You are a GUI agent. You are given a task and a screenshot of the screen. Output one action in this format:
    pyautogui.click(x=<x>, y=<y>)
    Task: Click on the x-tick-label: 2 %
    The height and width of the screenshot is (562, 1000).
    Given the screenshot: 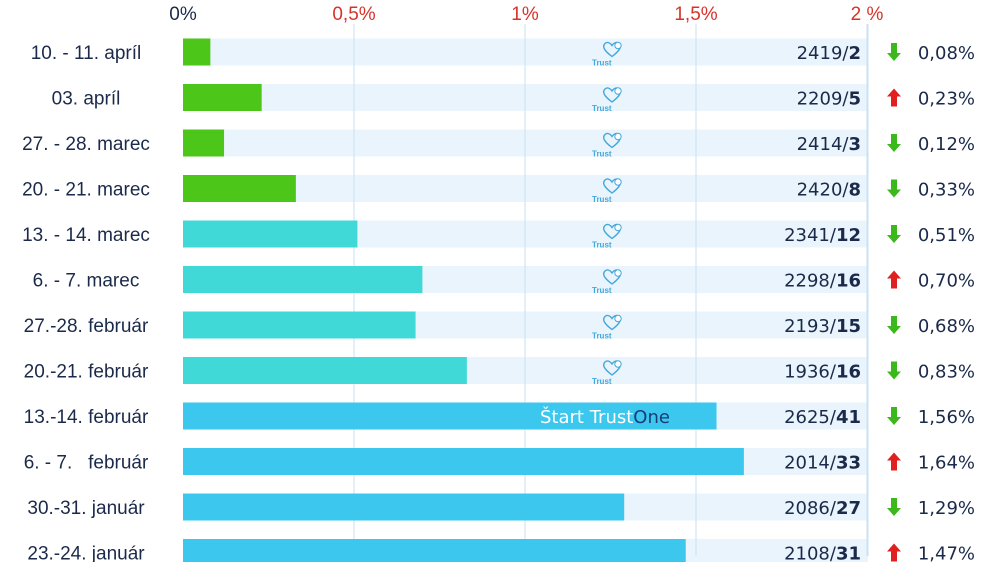 What is the action you would take?
    pyautogui.click(x=867, y=14)
    